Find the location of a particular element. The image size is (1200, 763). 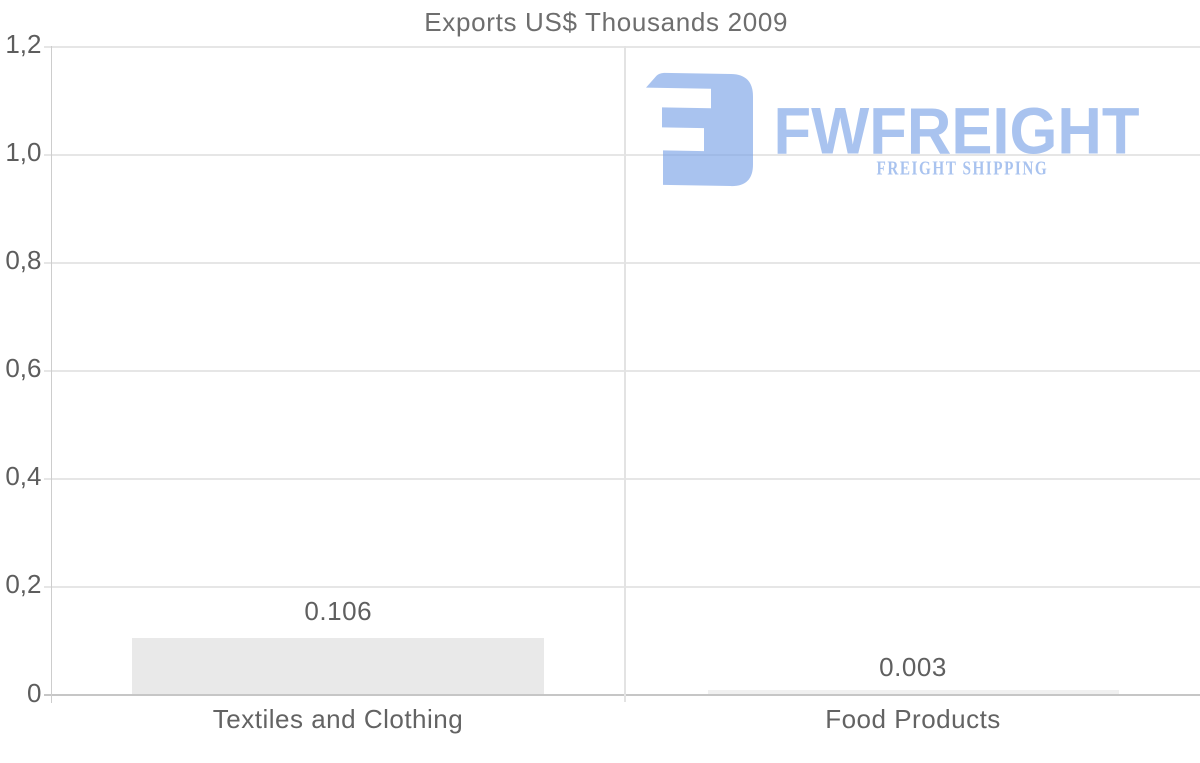

svg-text: FWFREIGHT is located at coordinates (957, 131).